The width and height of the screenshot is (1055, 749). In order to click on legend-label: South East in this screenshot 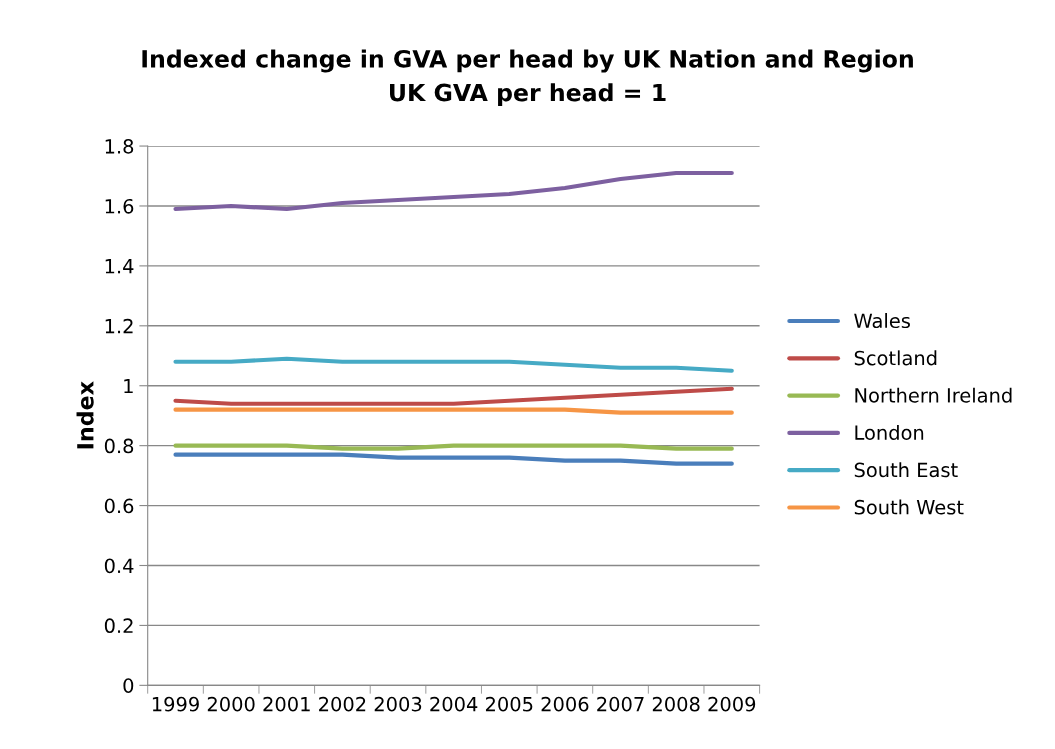, I will do `click(906, 470)`.